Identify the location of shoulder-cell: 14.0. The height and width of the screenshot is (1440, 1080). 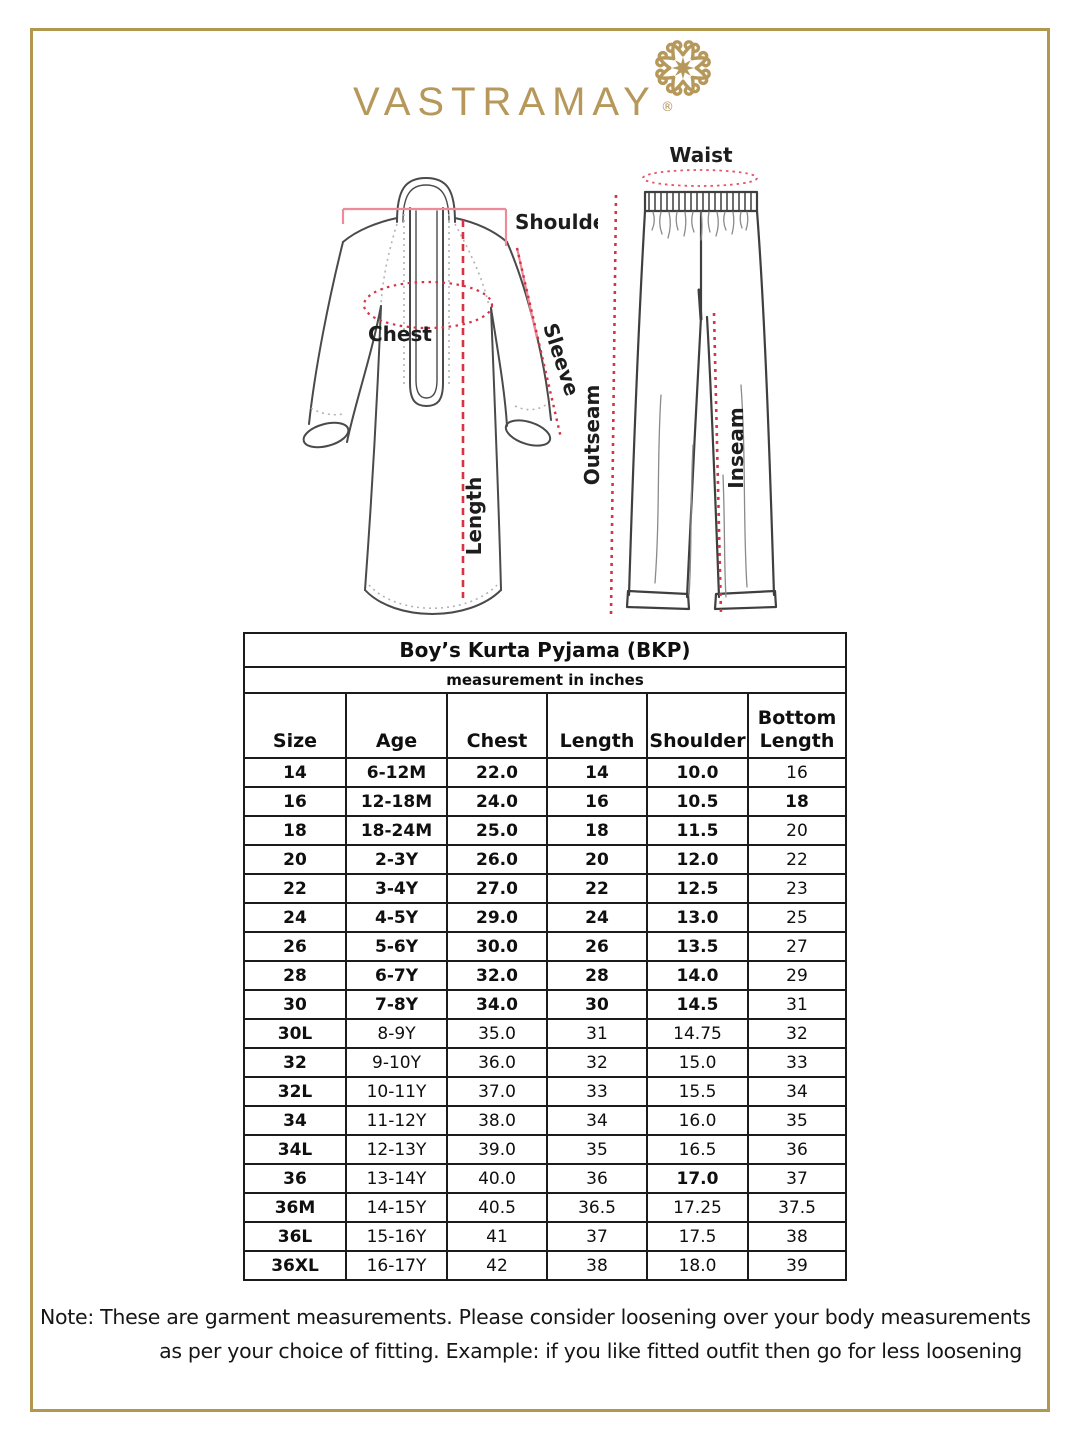
(697, 975).